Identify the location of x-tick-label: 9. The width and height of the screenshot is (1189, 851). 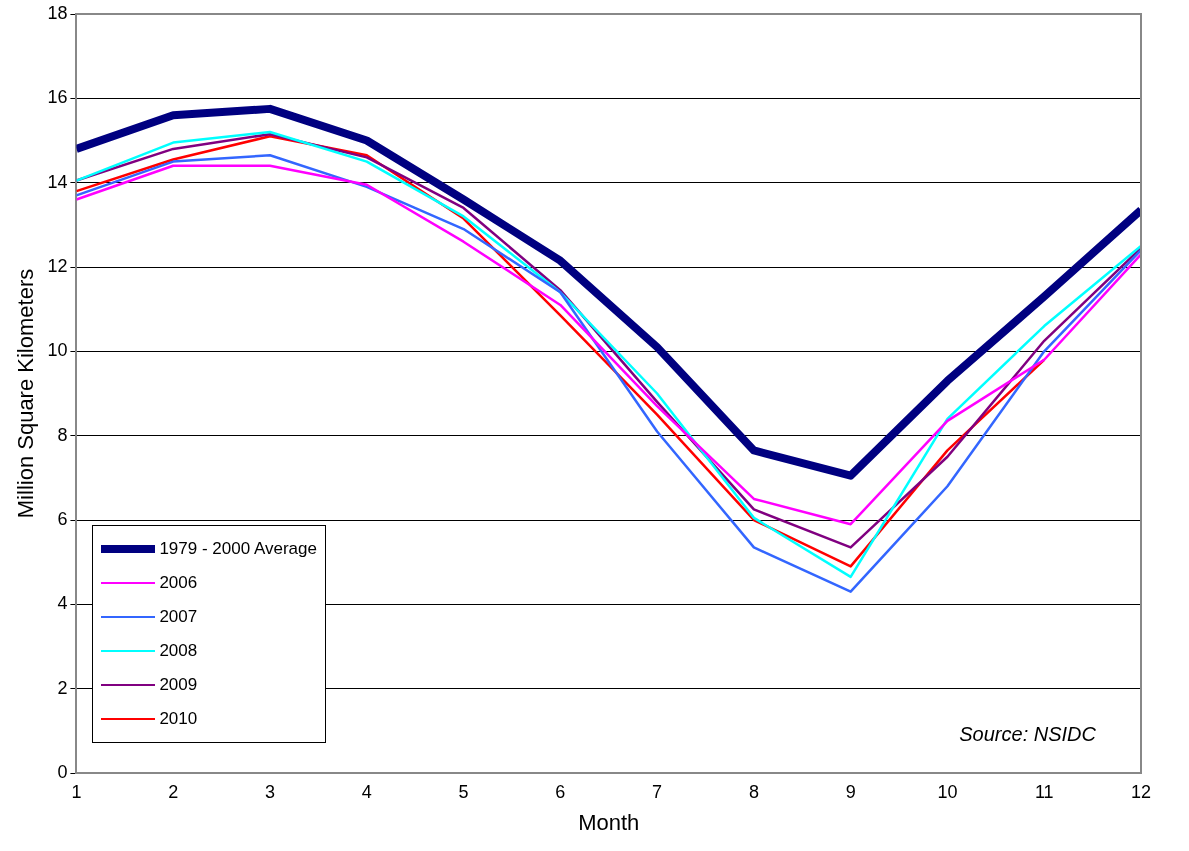
(850, 791).